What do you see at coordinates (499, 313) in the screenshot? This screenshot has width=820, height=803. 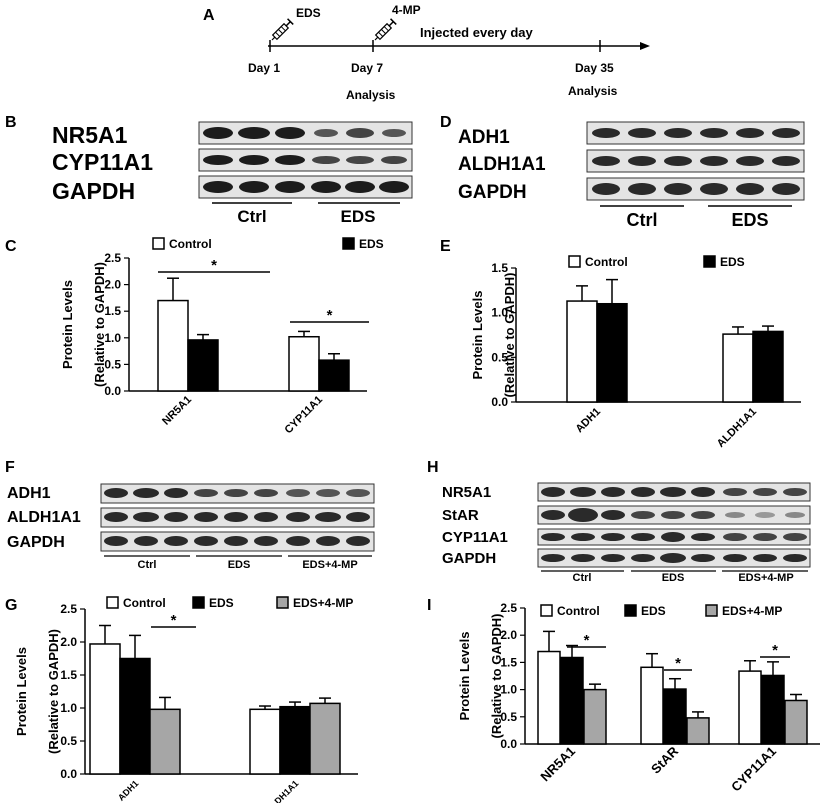 I see `y-tick-label: 1.0` at bounding box center [499, 313].